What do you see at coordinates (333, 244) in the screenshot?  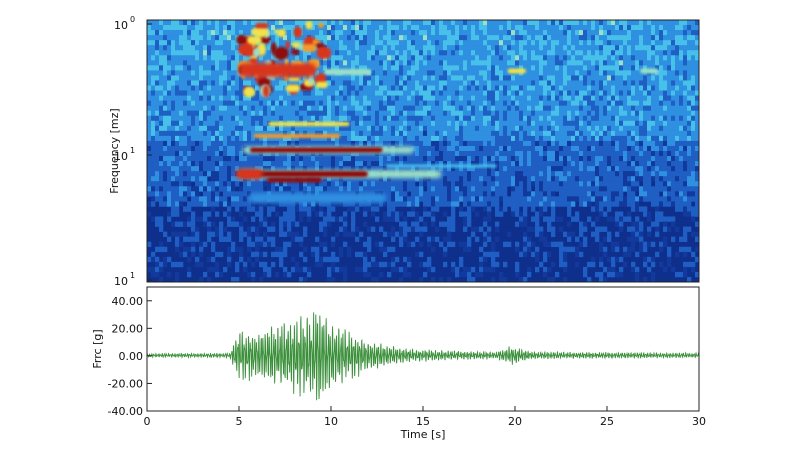 I see `spectrogram-cell-2036` at bounding box center [333, 244].